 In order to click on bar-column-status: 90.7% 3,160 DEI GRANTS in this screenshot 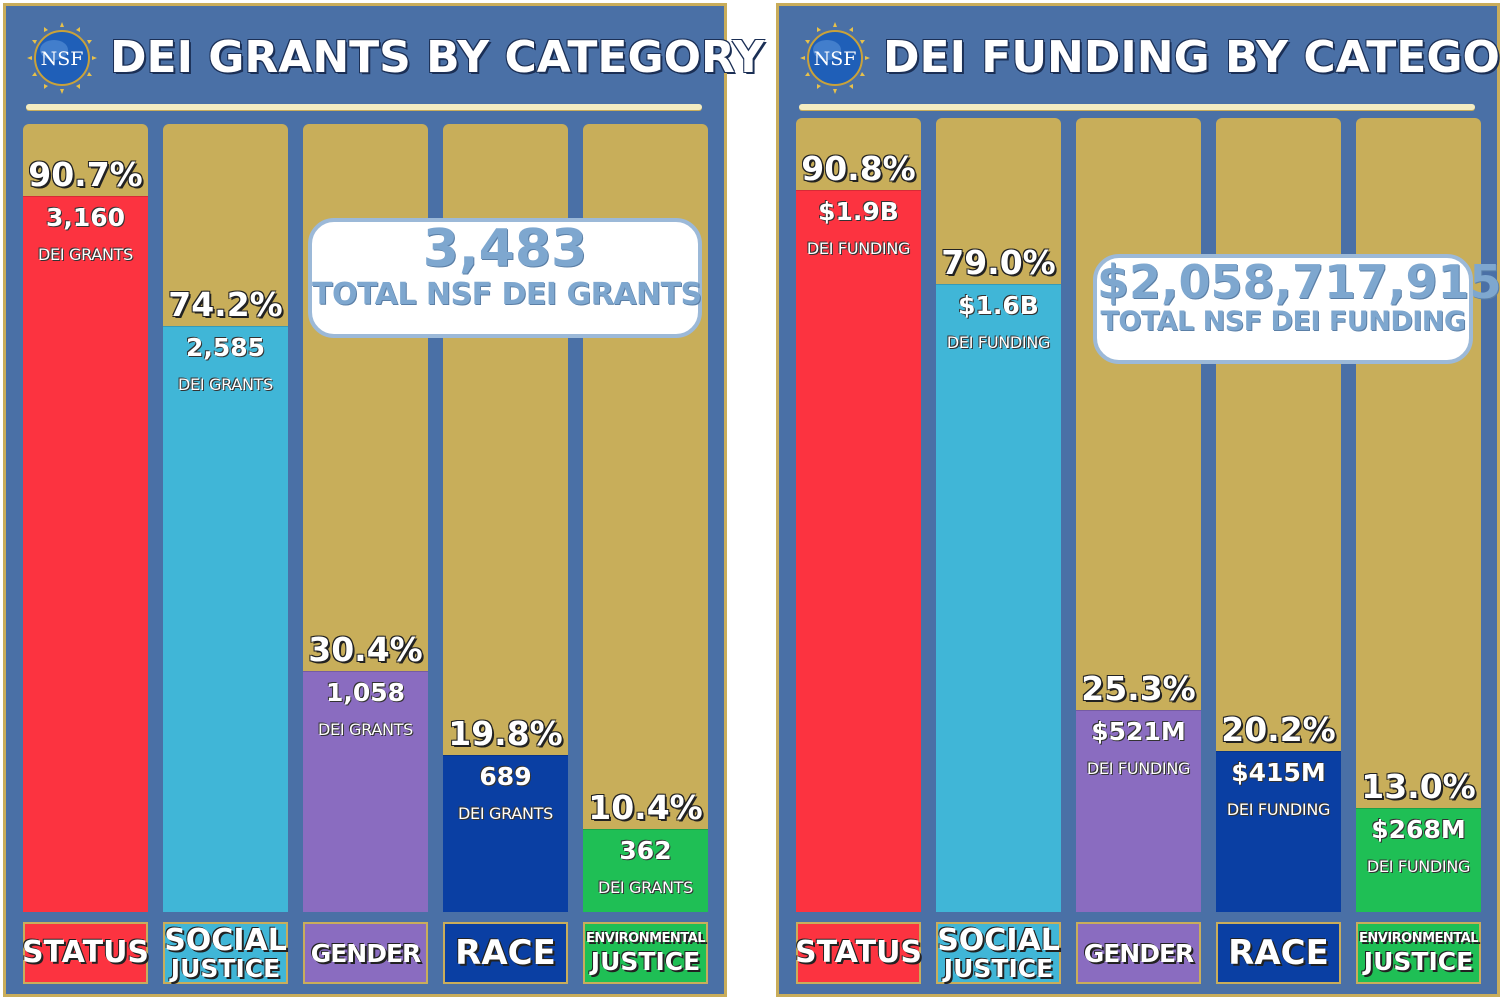, I will do `click(85, 518)`.